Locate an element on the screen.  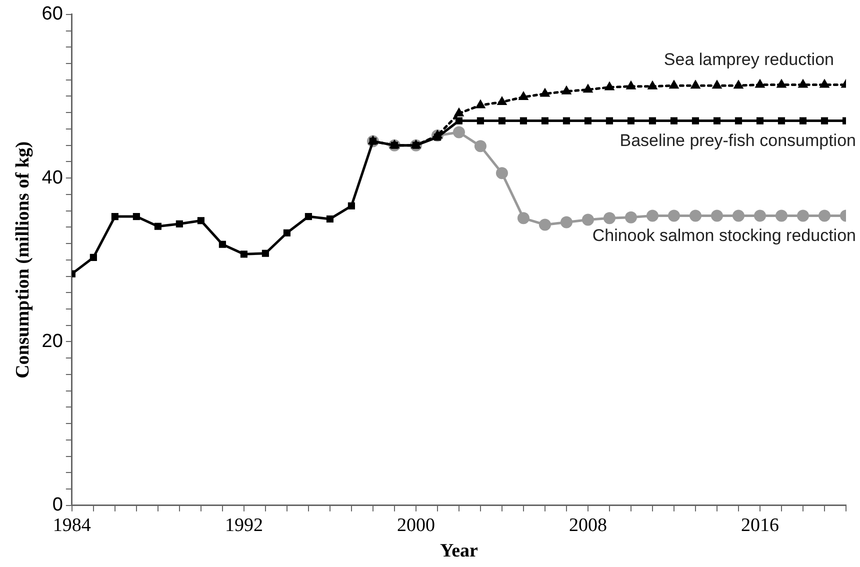
x-tick-label: 2016 is located at coordinates (759, 525).